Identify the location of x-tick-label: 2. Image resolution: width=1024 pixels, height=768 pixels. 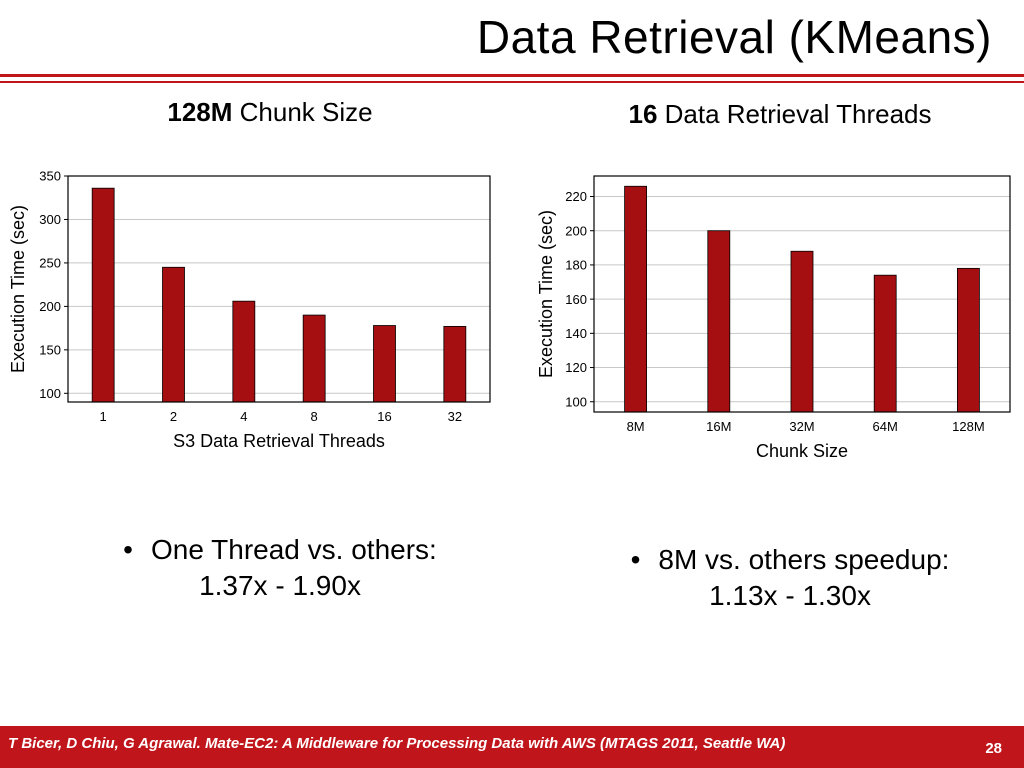
(173, 416).